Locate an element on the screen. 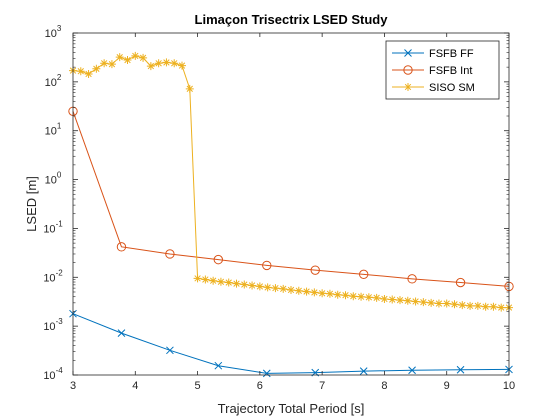 The width and height of the screenshot is (560, 420). y-tick-label: 10³ is located at coordinates (53, 32).